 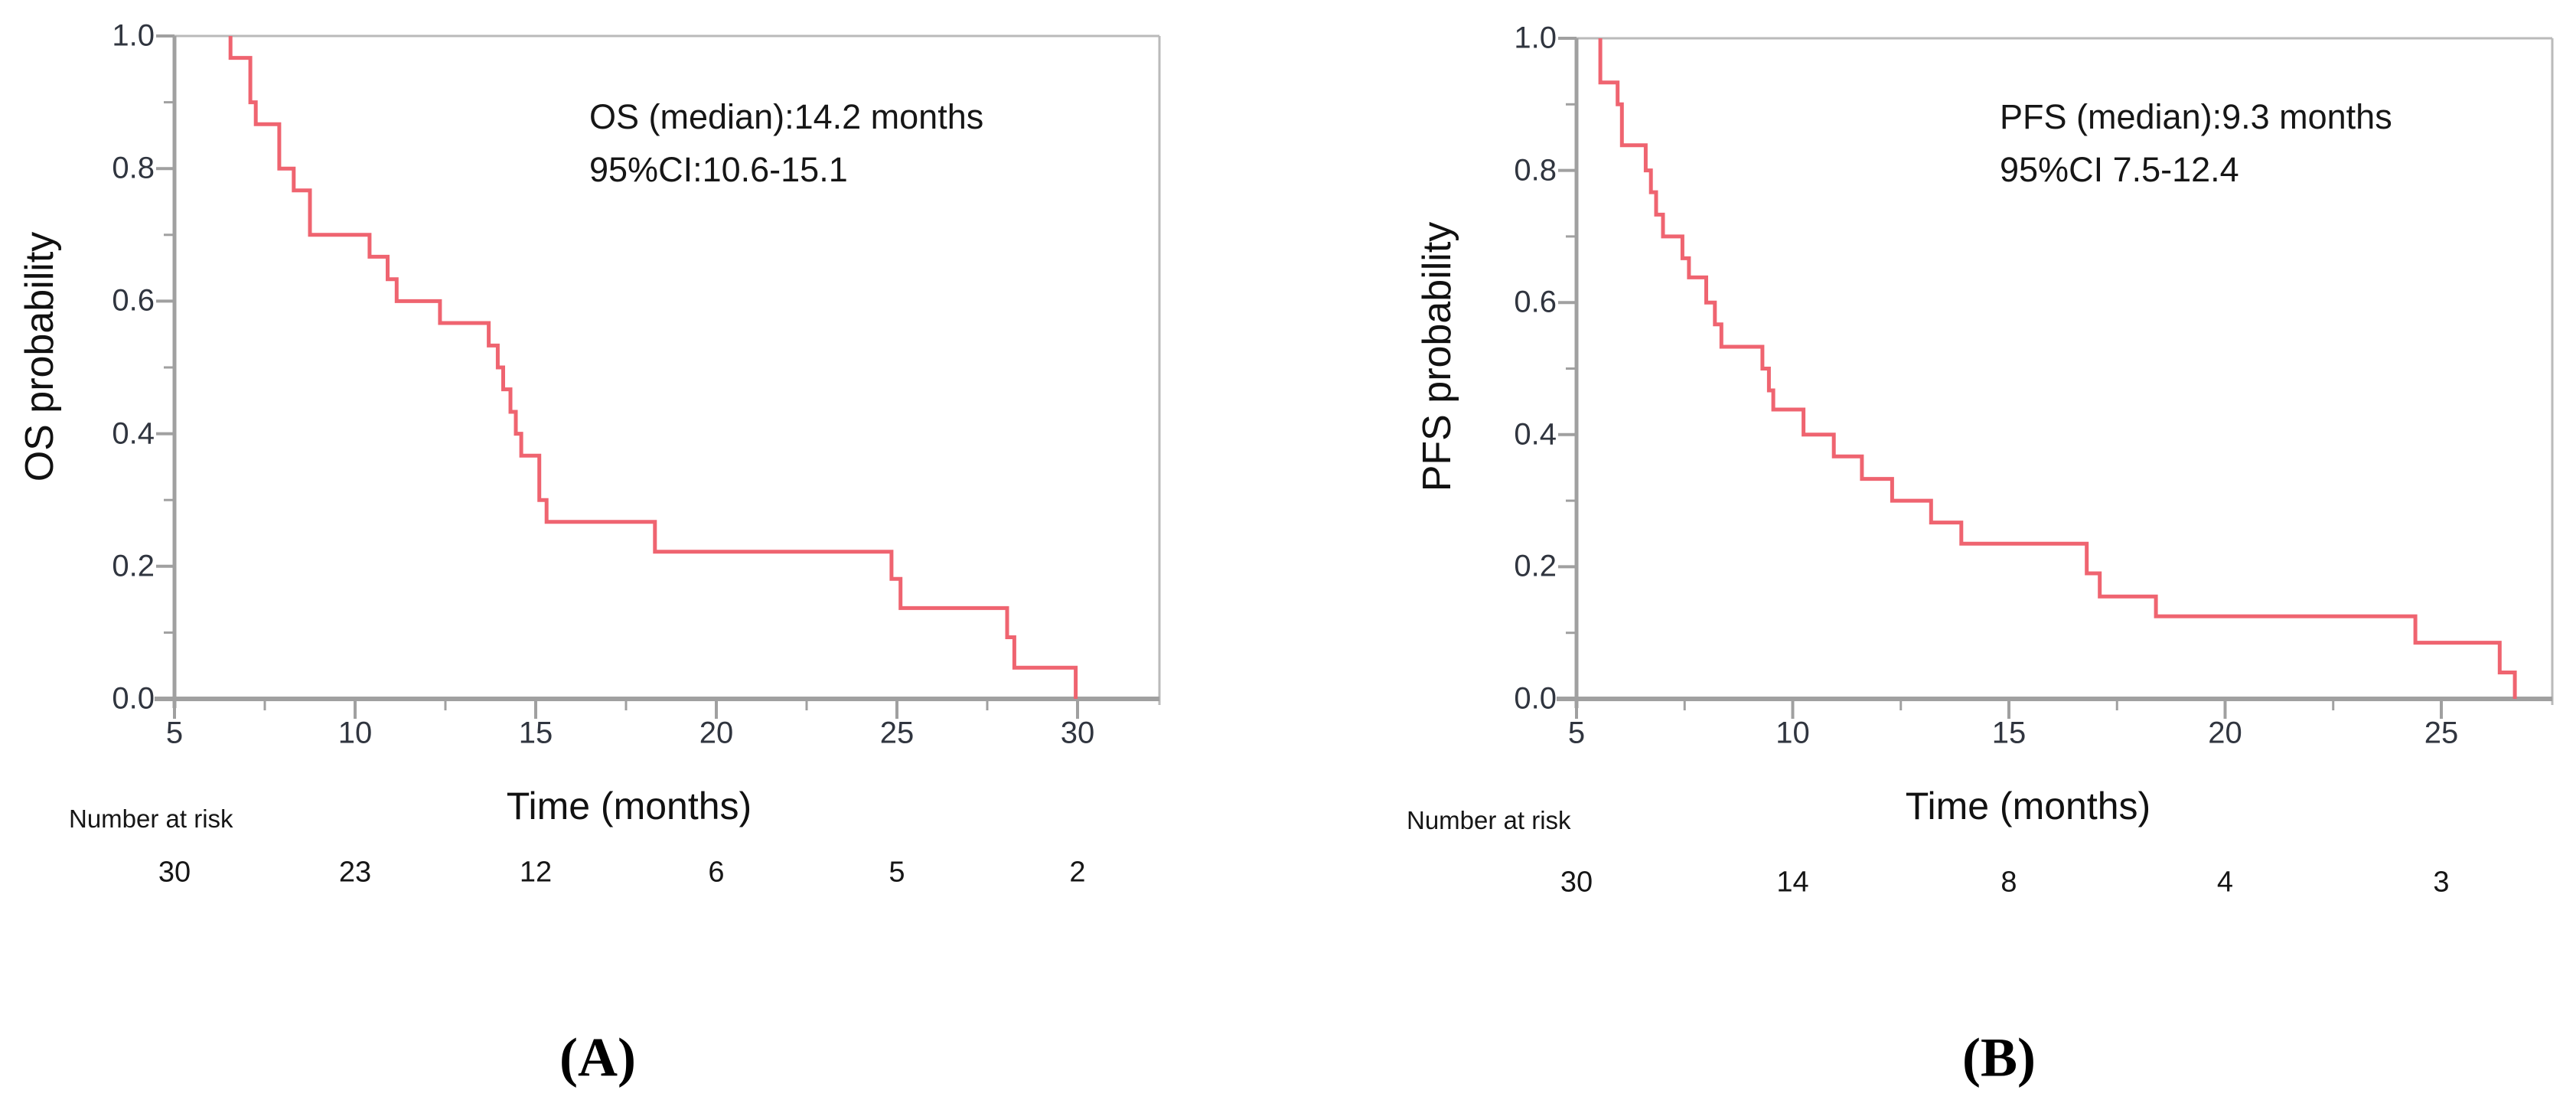 What do you see at coordinates (151, 819) in the screenshot?
I see `panel-a-number-at-risk-label: Number at risk` at bounding box center [151, 819].